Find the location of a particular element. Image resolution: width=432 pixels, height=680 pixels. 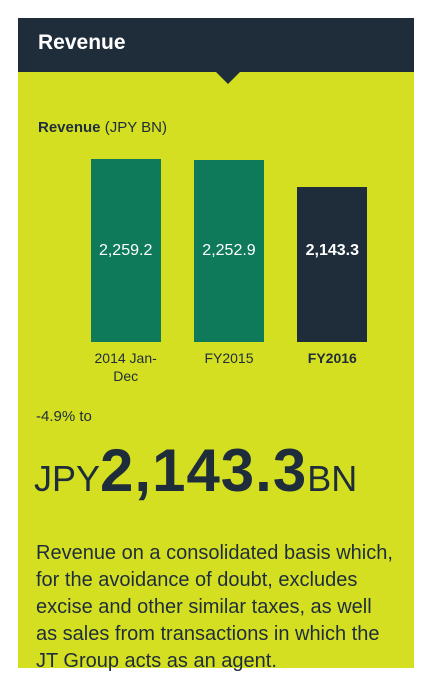

x-tick-label: 2014 Jan-Dec is located at coordinates (125, 367).